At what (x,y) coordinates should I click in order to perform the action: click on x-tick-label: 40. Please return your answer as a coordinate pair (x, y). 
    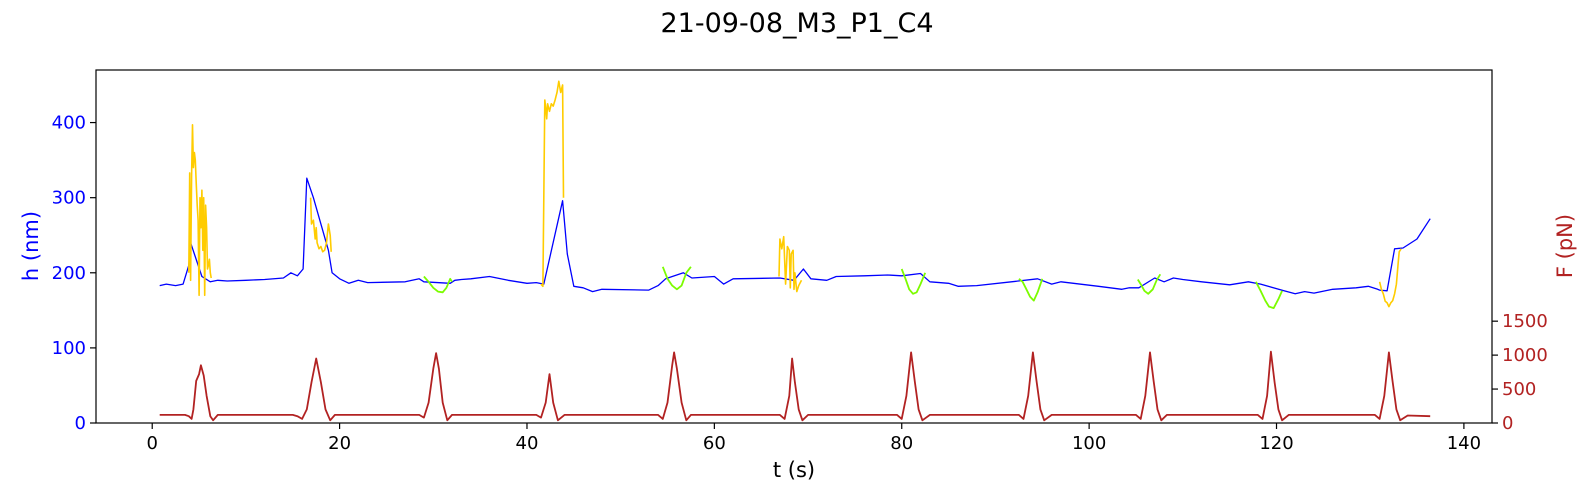
    Looking at the image, I should click on (527, 443).